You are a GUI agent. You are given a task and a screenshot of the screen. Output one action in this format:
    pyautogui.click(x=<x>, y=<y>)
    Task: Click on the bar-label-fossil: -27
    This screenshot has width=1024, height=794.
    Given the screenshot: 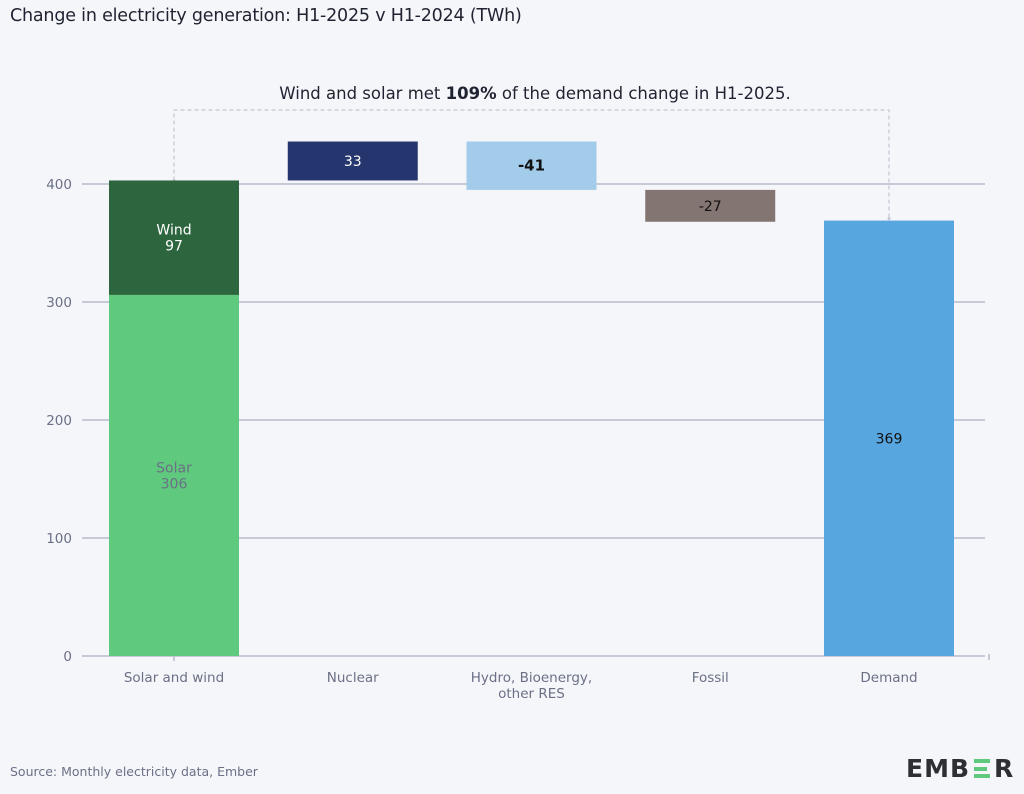 What is the action you would take?
    pyautogui.click(x=710, y=207)
    